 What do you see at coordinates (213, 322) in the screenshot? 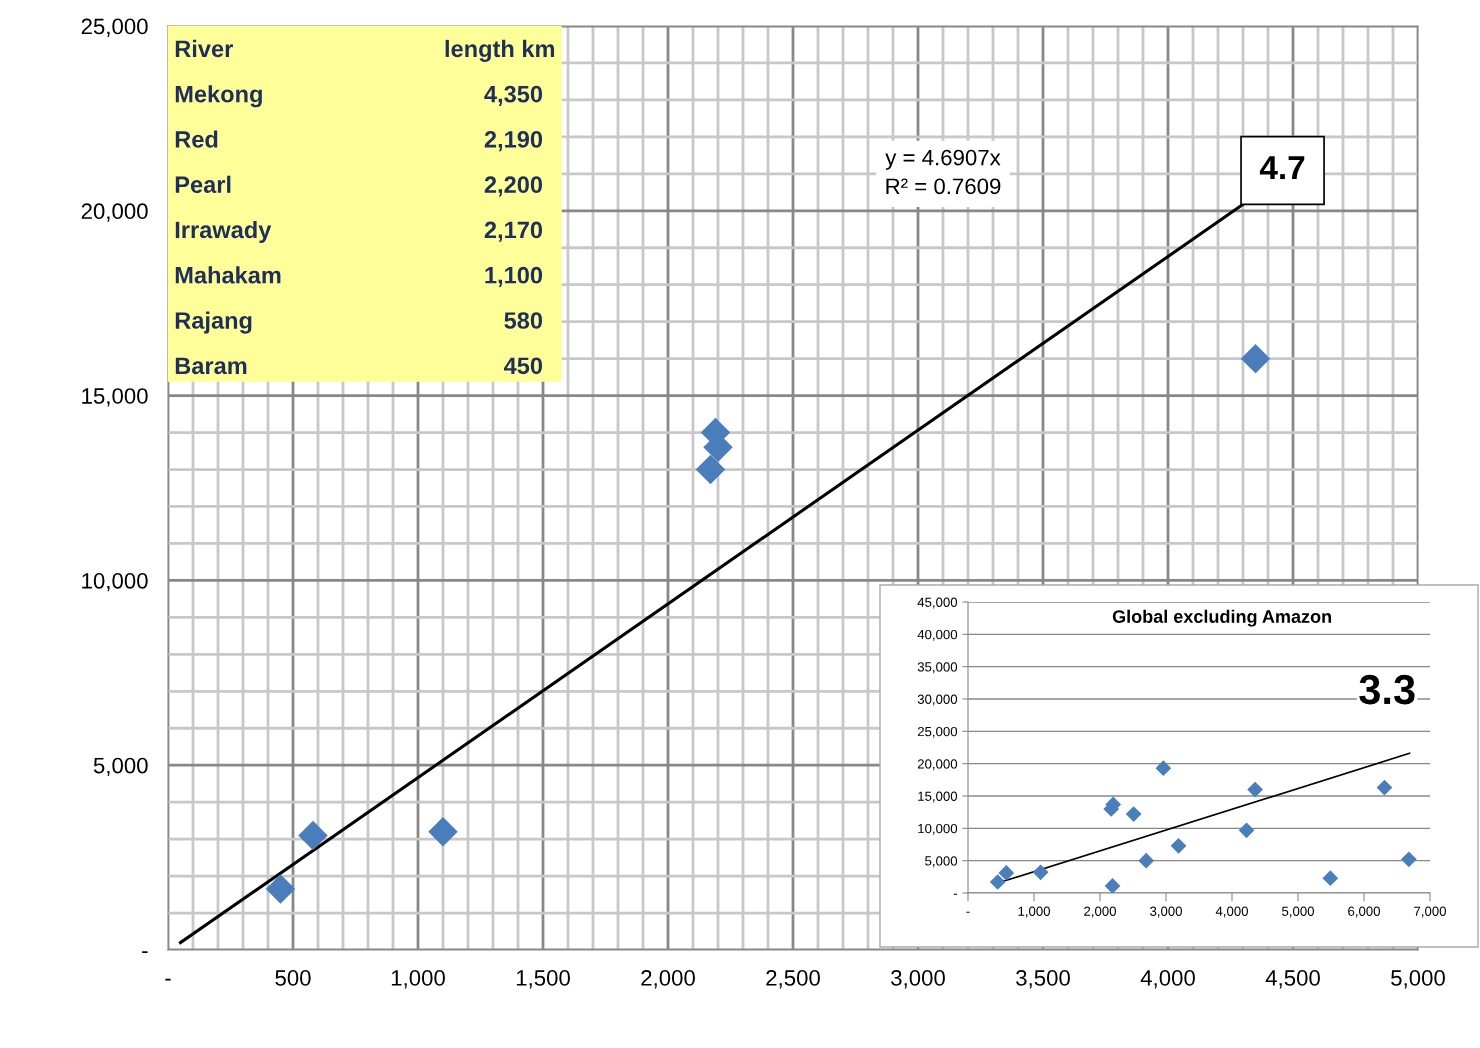
I see `annotation: Rajang` at bounding box center [213, 322].